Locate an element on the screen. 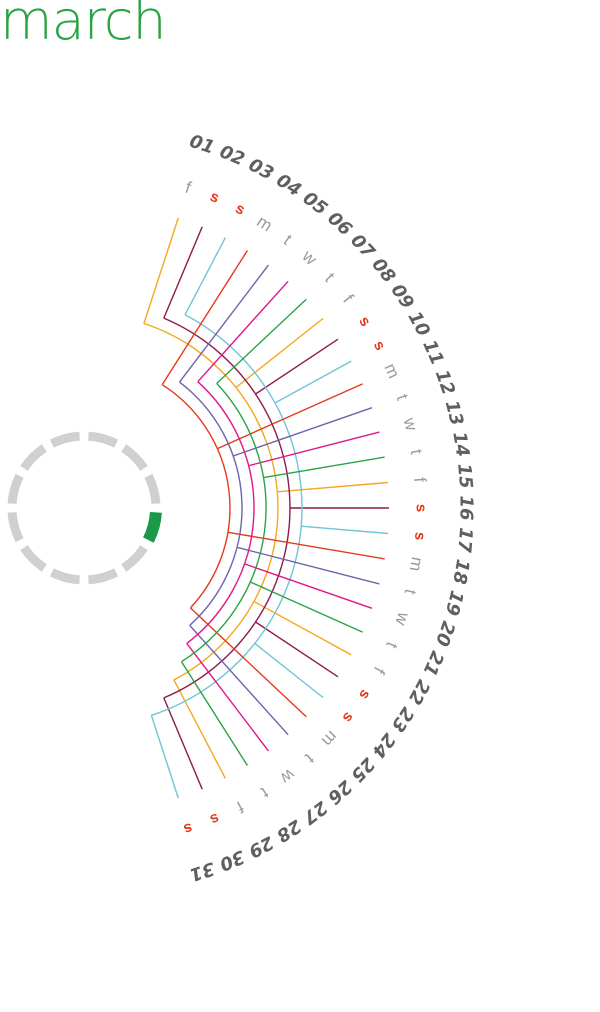 This screenshot has height=1012, width=600. day-number: 11 is located at coordinates (432, 352).